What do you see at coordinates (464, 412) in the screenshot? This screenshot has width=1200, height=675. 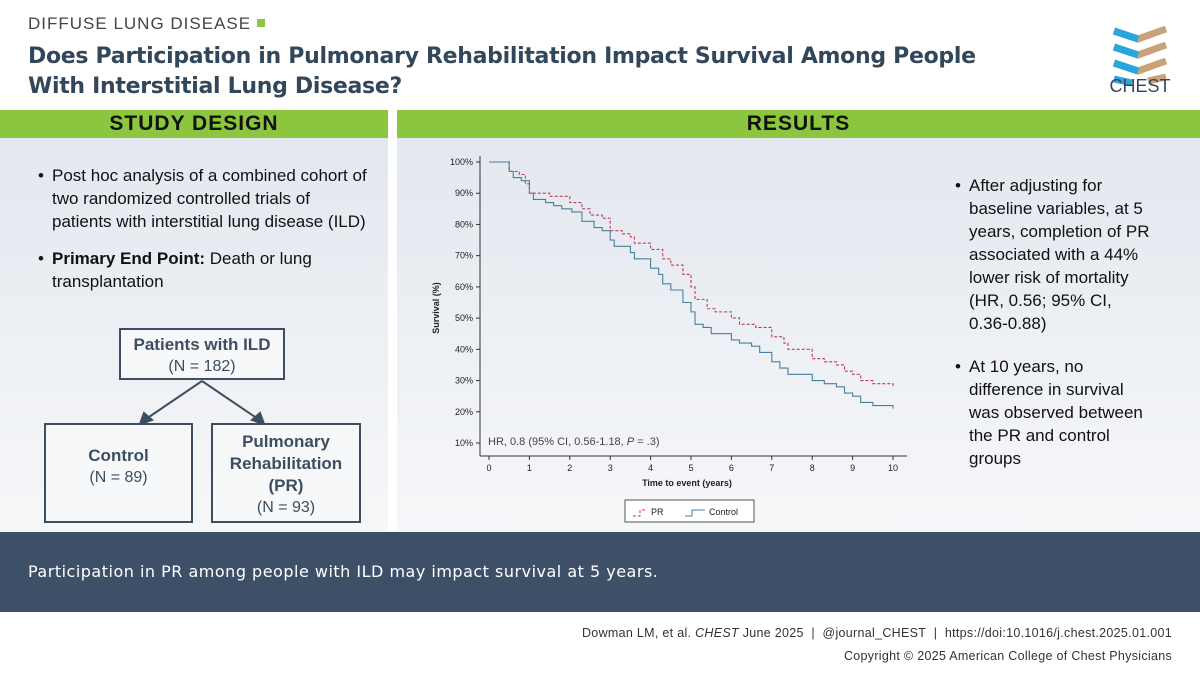 I see `y-tick-label: 20%` at bounding box center [464, 412].